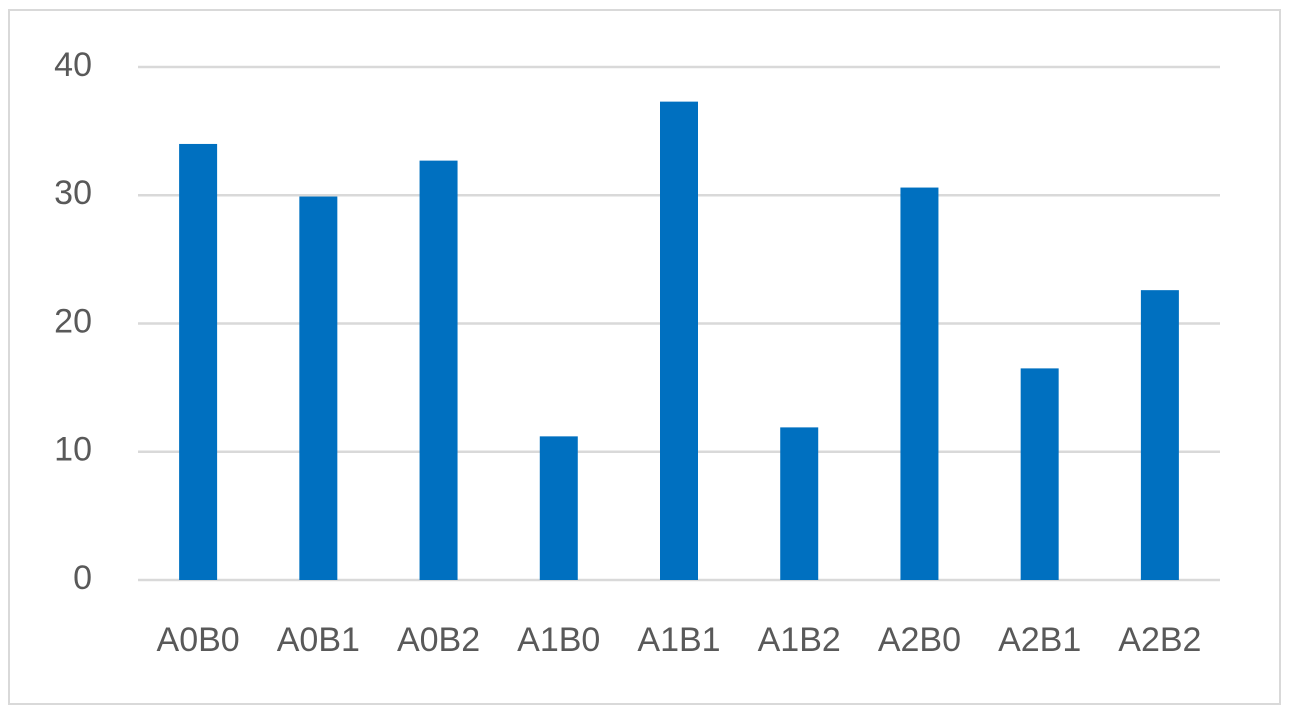 The image size is (1289, 715). Describe the element at coordinates (198, 640) in the screenshot. I see `x-tick-label: A0B0` at that location.